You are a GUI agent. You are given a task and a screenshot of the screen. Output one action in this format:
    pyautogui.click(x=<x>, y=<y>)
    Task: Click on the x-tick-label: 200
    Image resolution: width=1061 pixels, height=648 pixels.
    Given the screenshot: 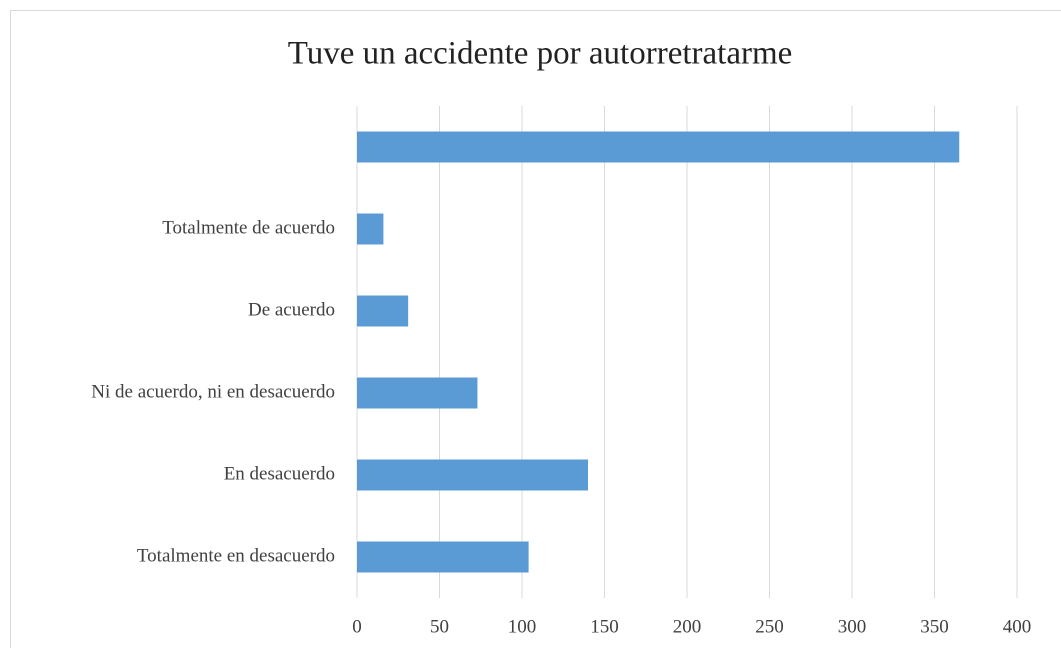 What is the action you would take?
    pyautogui.click(x=687, y=626)
    